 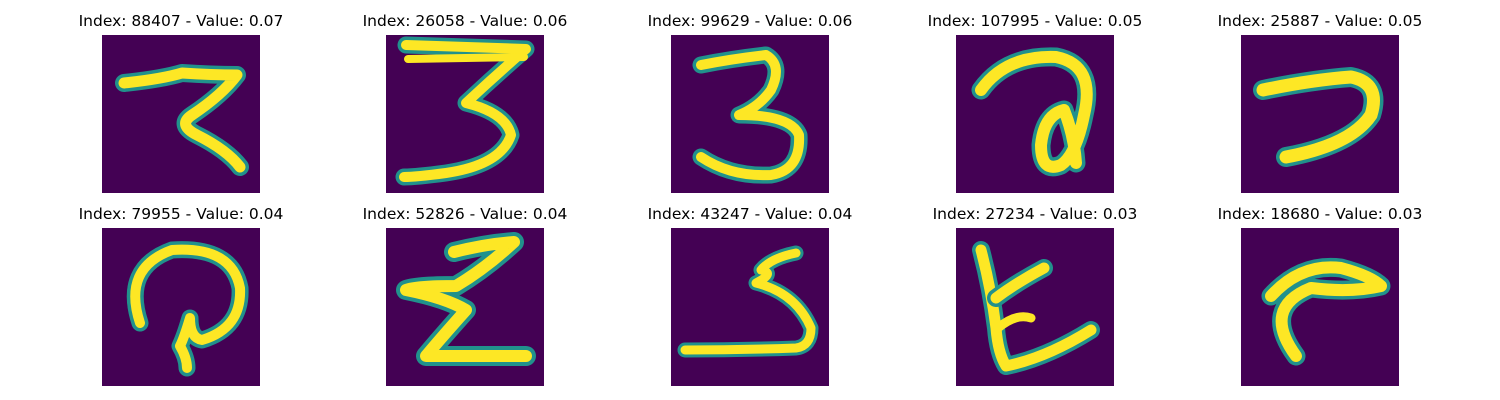 What do you see at coordinates (1035, 214) in the screenshot?
I see `panel-title: Index: 27234 - Value: 0.03` at bounding box center [1035, 214].